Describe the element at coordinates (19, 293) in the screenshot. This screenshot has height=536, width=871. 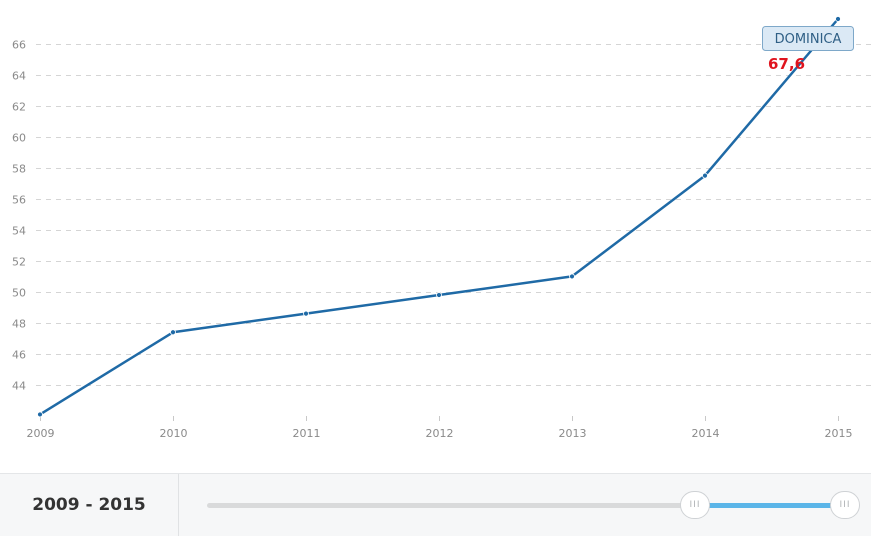
I see `y-tick-label: 50` at that location.